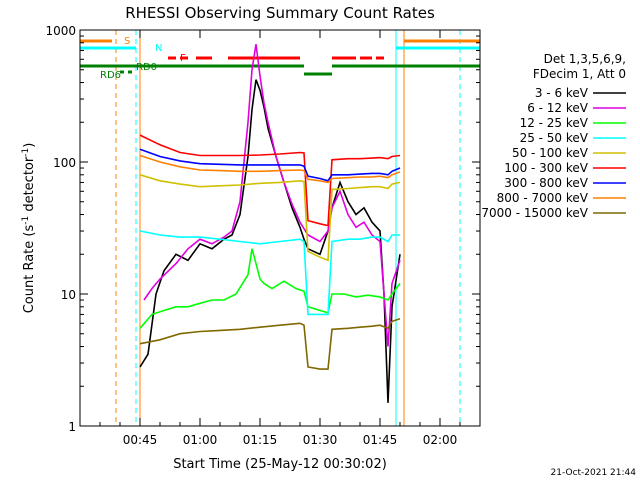 The image size is (640, 480). I want to click on legend-label-5: 100 - 300 keV, so click(546, 168).